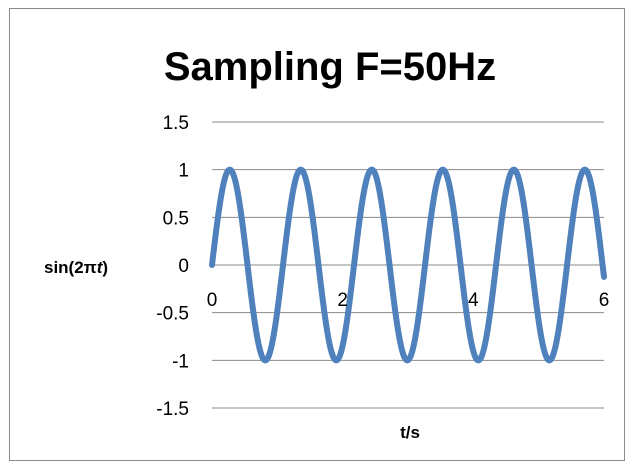 Image resolution: width=635 pixels, height=471 pixels. Describe the element at coordinates (410, 432) in the screenshot. I see `x-axis-label: t/s` at that location.